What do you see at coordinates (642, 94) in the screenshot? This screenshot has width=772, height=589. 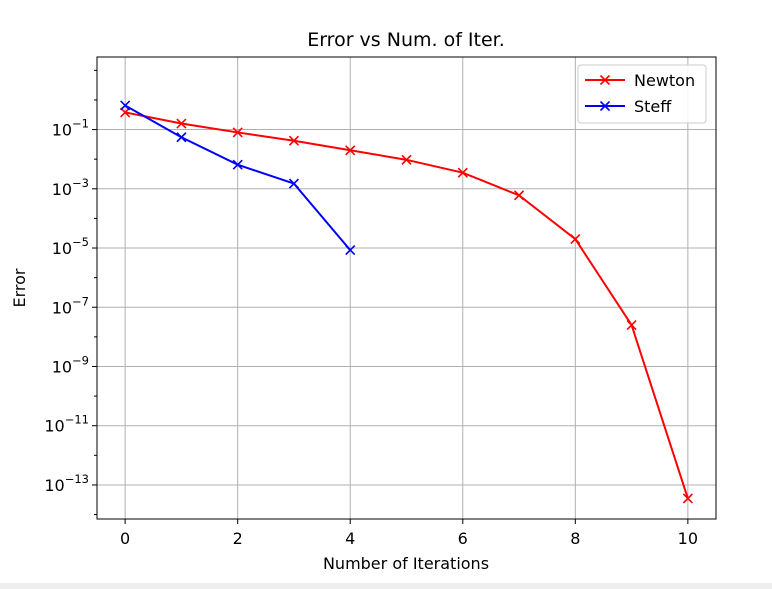 I see `legend: Newton Steff` at bounding box center [642, 94].